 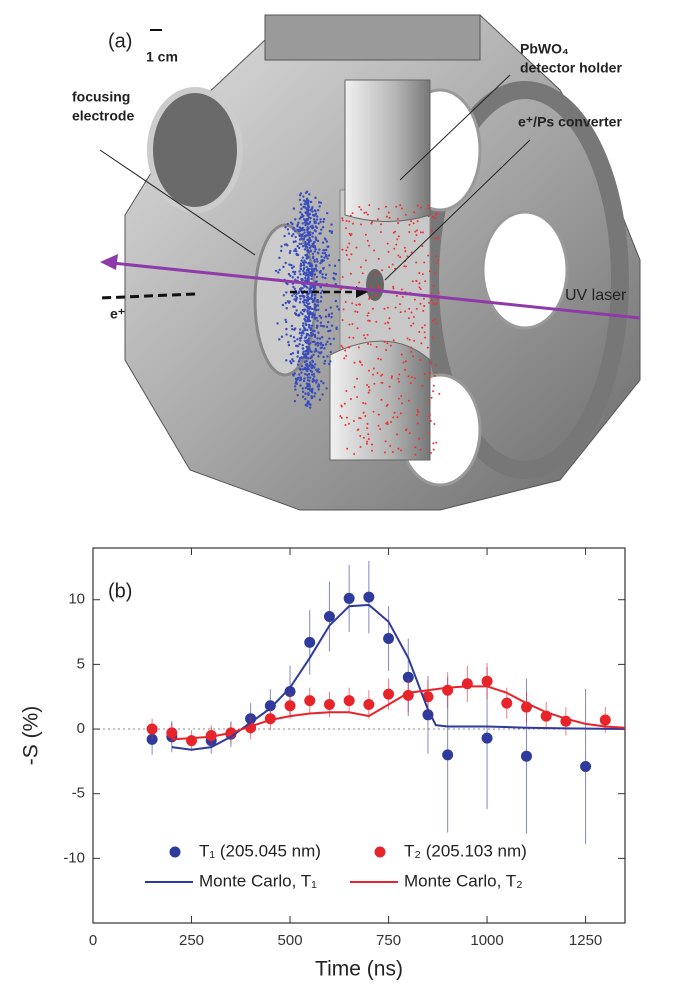 What do you see at coordinates (81, 728) in the screenshot?
I see `y-tick-label: 0` at bounding box center [81, 728].